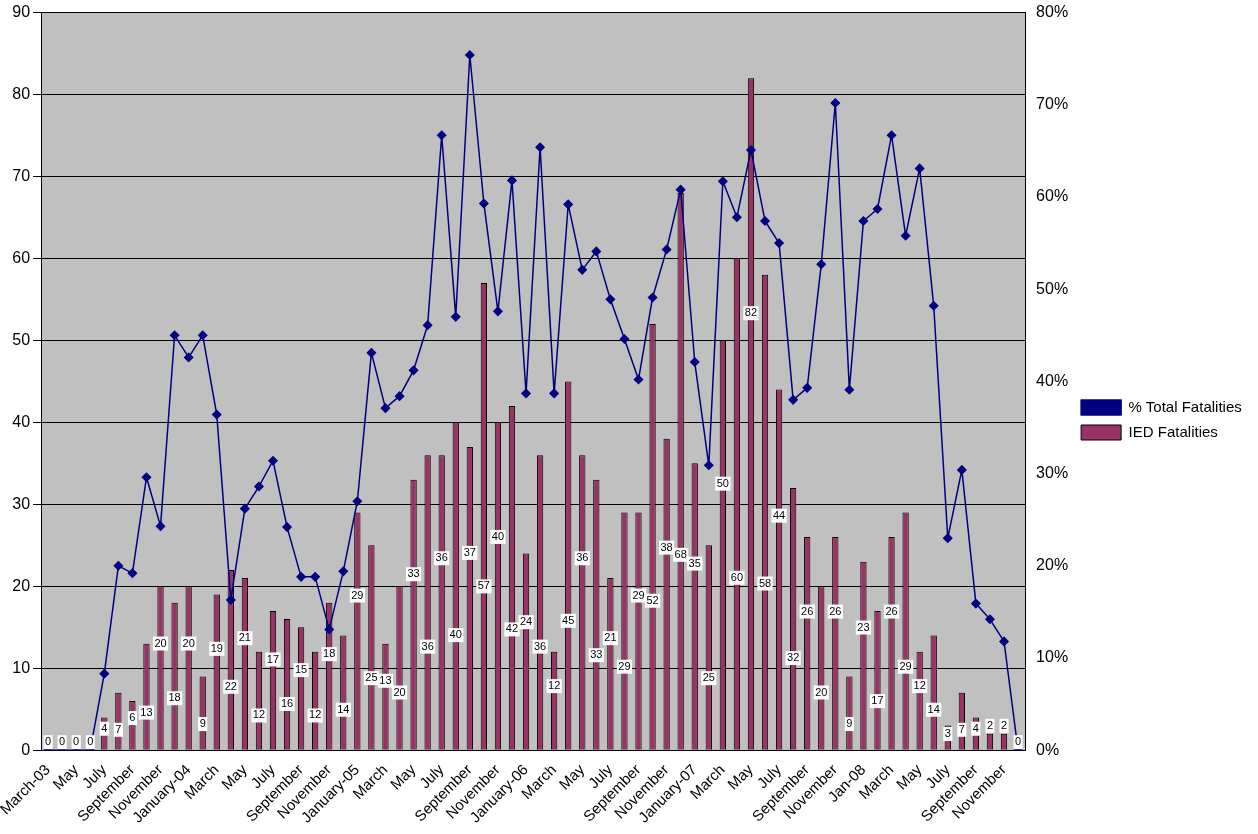 This screenshot has height=834, width=1258. What do you see at coordinates (21, 93) in the screenshot?
I see `y-tick-label: 80` at bounding box center [21, 93].